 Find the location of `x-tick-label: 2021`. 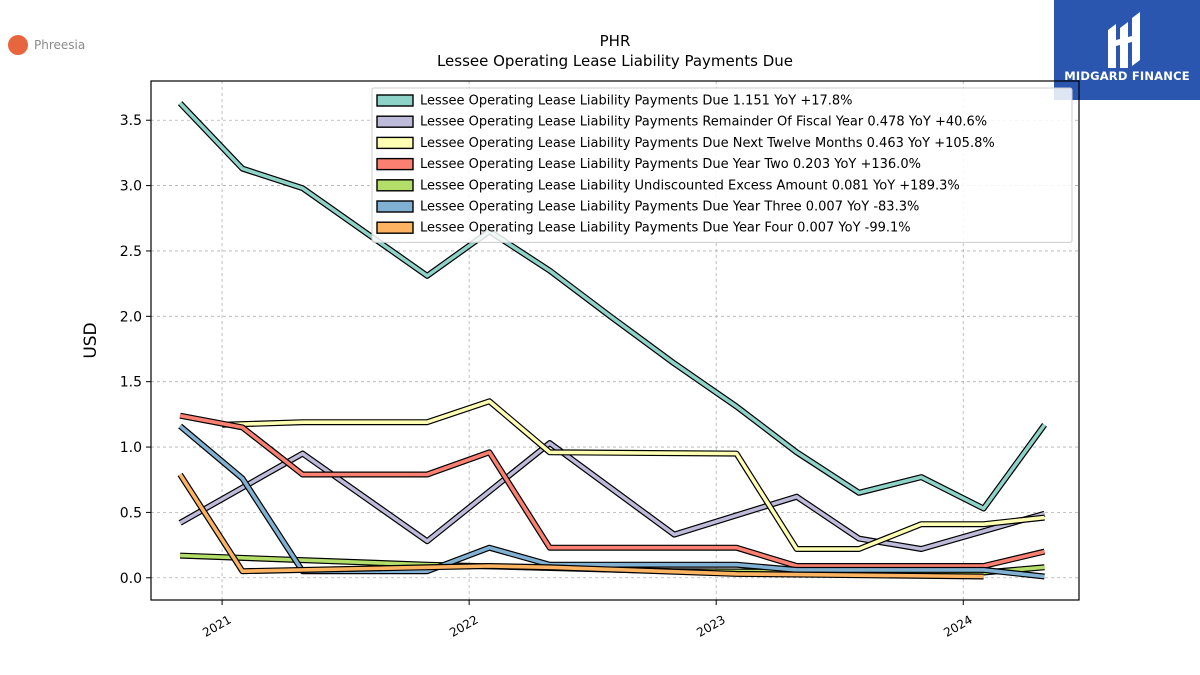

x-tick-label: 2021 is located at coordinates (216, 625).